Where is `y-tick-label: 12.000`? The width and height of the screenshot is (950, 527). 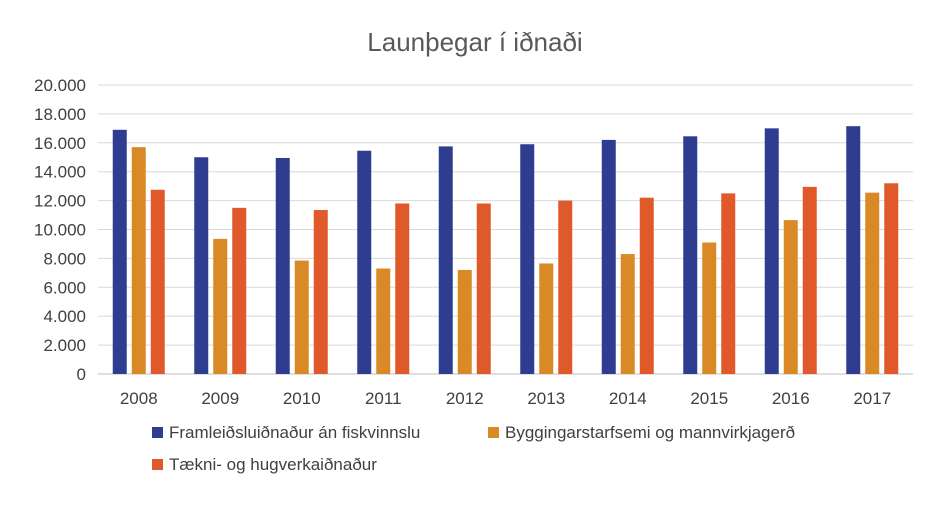
y-tick-label: 12.000 is located at coordinates (60, 201).